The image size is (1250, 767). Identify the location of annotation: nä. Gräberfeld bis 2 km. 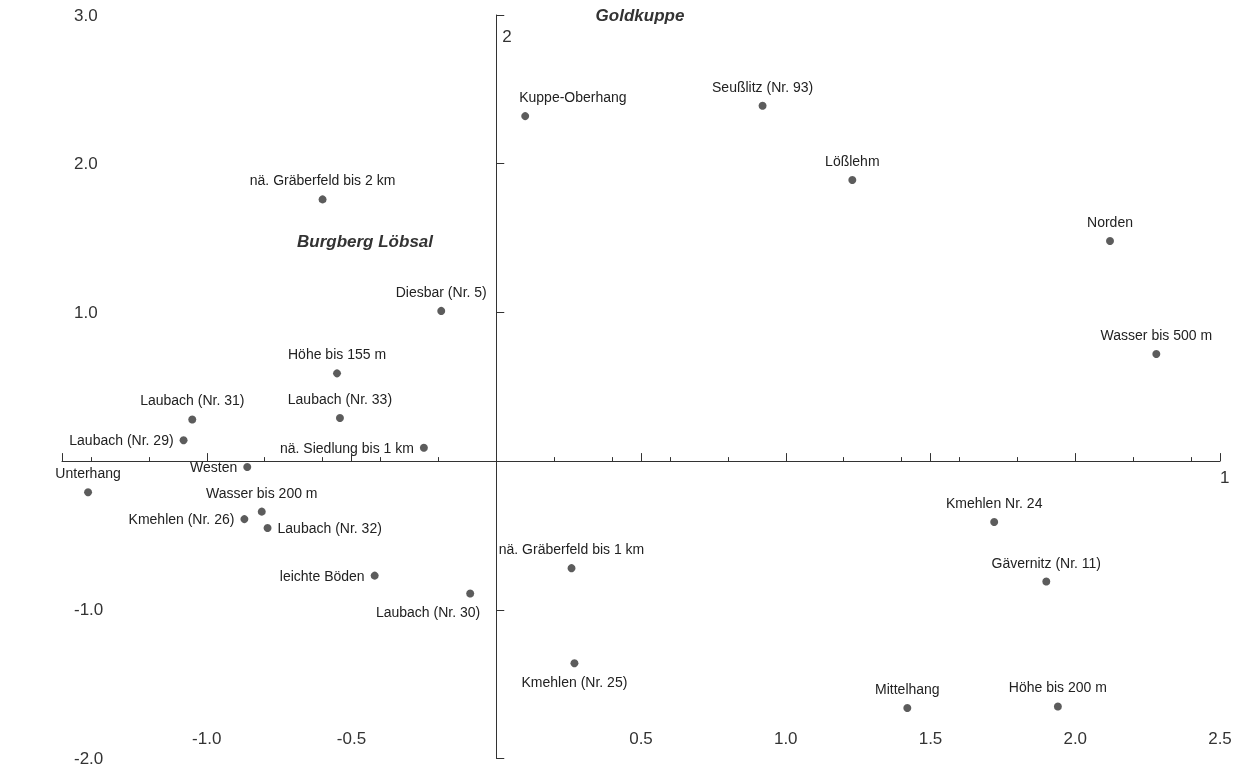
(322, 180).